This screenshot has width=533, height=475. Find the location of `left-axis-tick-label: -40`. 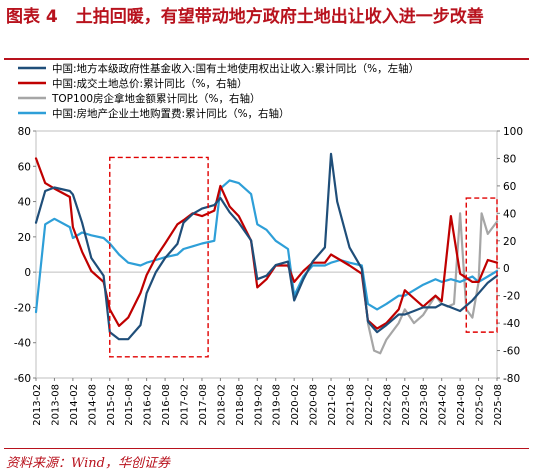

left-axis-tick-label: -40 is located at coordinates (22, 344).